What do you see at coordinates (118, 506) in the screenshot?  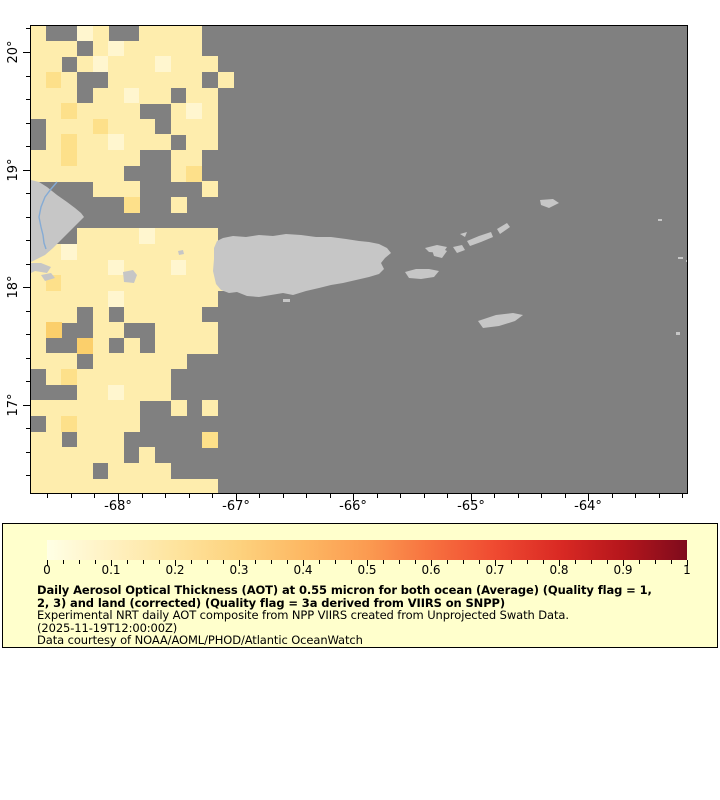 I see `lon-tick-label: -68°` at bounding box center [118, 506].